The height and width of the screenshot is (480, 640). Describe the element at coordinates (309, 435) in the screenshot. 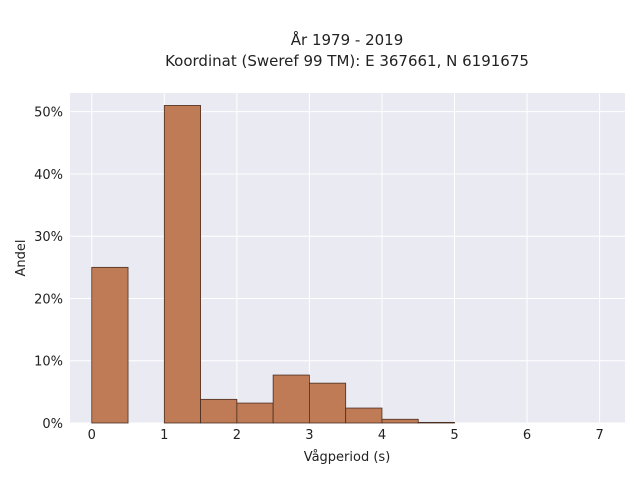

I see `x-tick-label: 3` at that location.